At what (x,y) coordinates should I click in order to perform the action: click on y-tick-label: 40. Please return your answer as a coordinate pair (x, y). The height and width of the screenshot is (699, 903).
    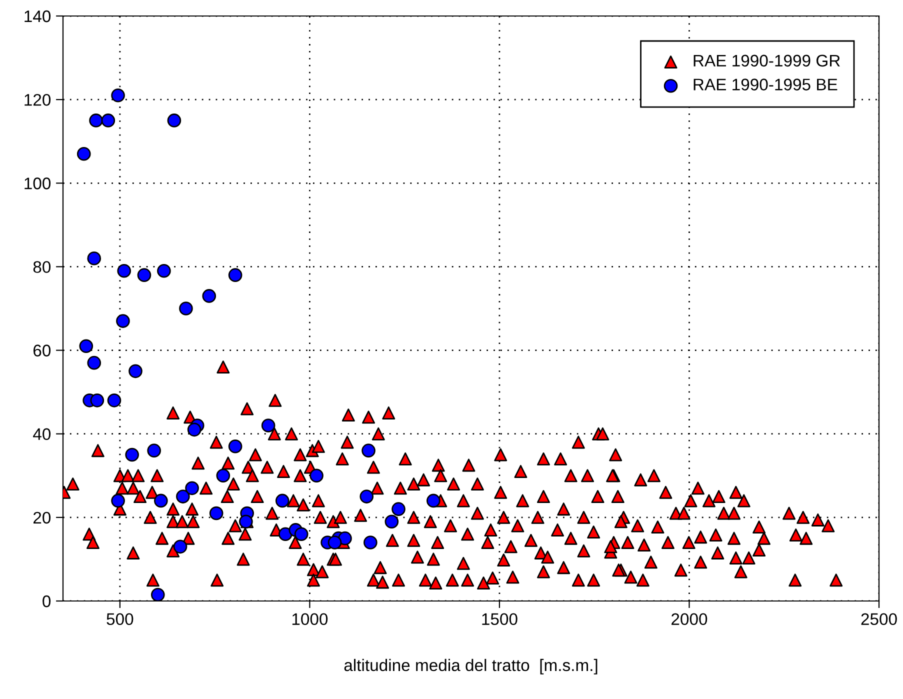
    Looking at the image, I should click on (42, 434).